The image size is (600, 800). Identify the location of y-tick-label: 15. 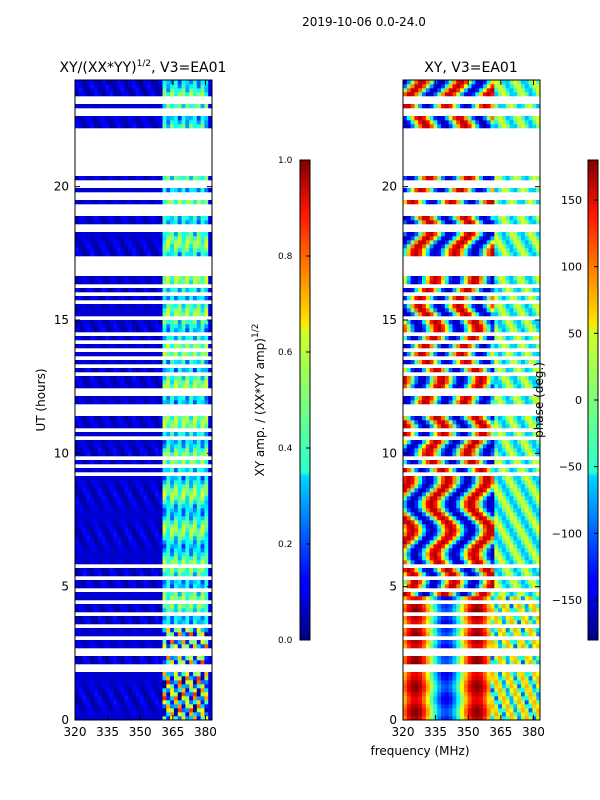
(61, 320).